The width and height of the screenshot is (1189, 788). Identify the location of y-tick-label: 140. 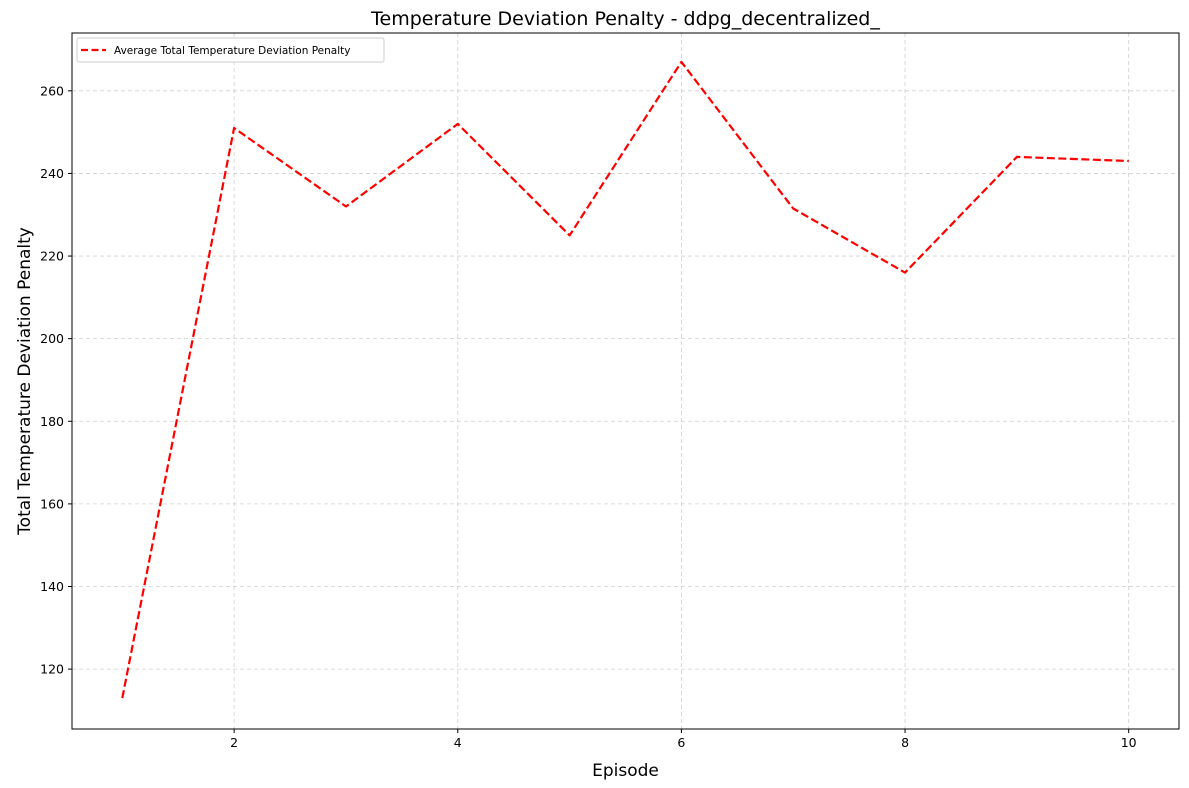
(52, 586).